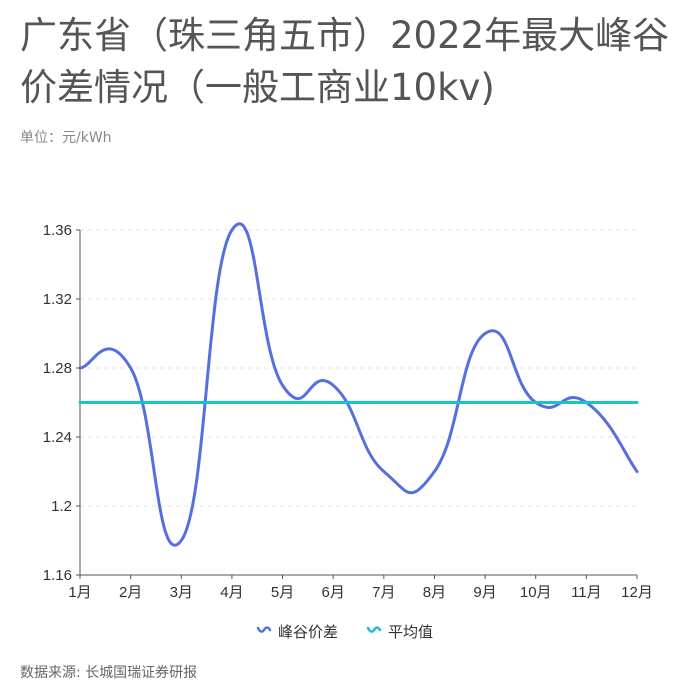  What do you see at coordinates (344, 632) in the screenshot?
I see `legend: 峰谷价差 平均值` at bounding box center [344, 632].